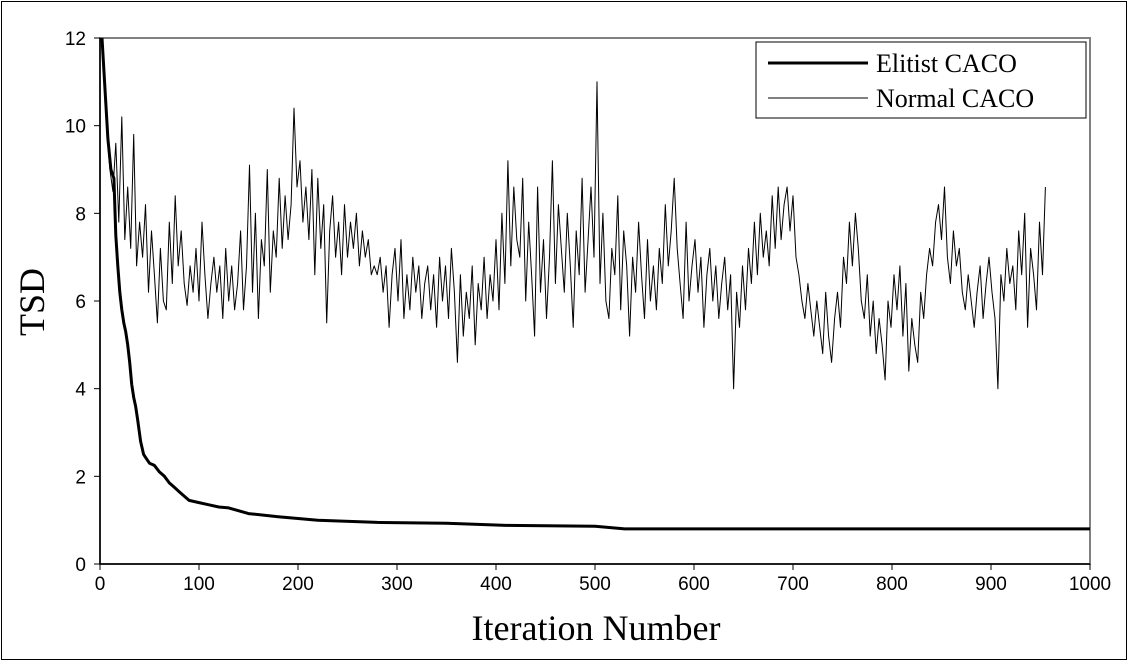  Describe the element at coordinates (694, 584) in the screenshot. I see `x-tick-label: 600` at that location.